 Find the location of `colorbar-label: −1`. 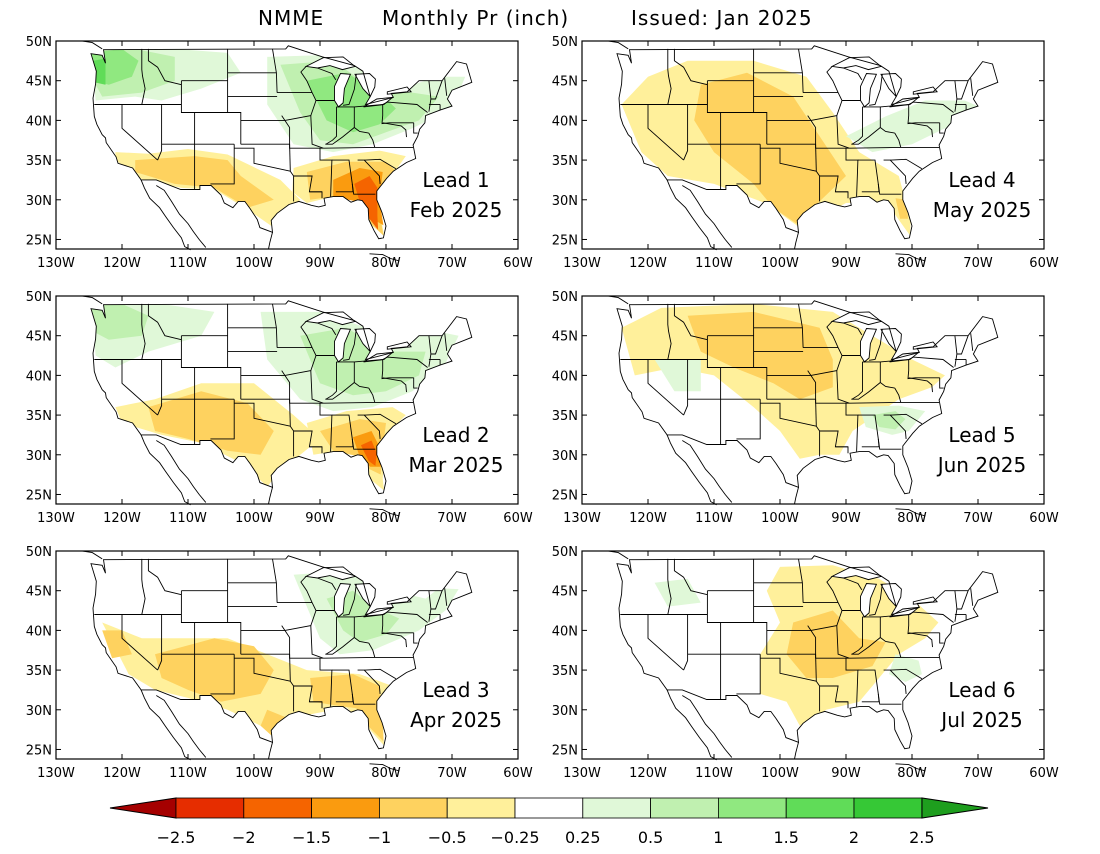

colorbar-label: −1 is located at coordinates (380, 837).